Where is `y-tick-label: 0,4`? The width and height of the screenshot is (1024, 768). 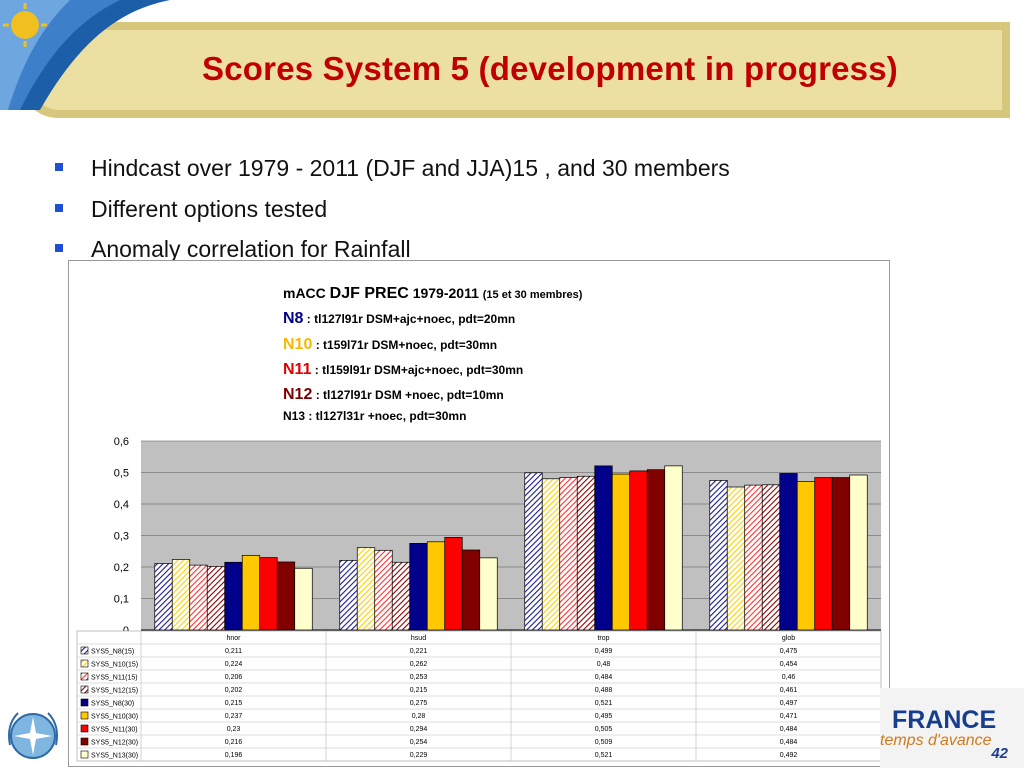
y-tick-label: 0,4 is located at coordinates (121, 505).